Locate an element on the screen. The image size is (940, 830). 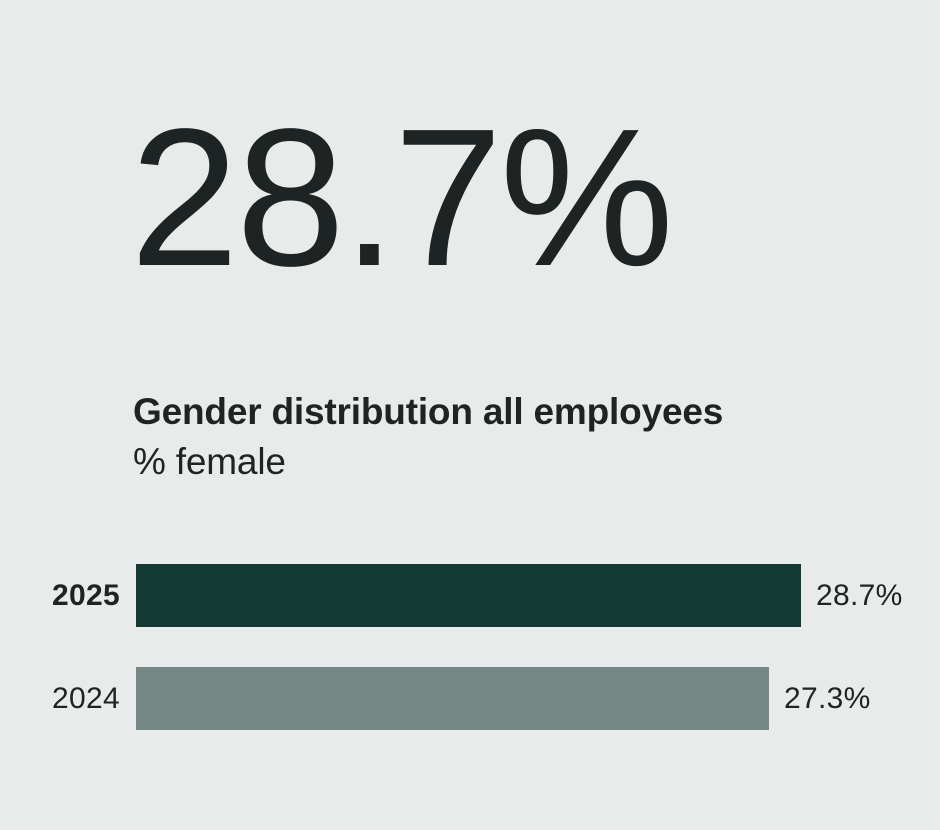
bar-2025 is located at coordinates (468, 595).